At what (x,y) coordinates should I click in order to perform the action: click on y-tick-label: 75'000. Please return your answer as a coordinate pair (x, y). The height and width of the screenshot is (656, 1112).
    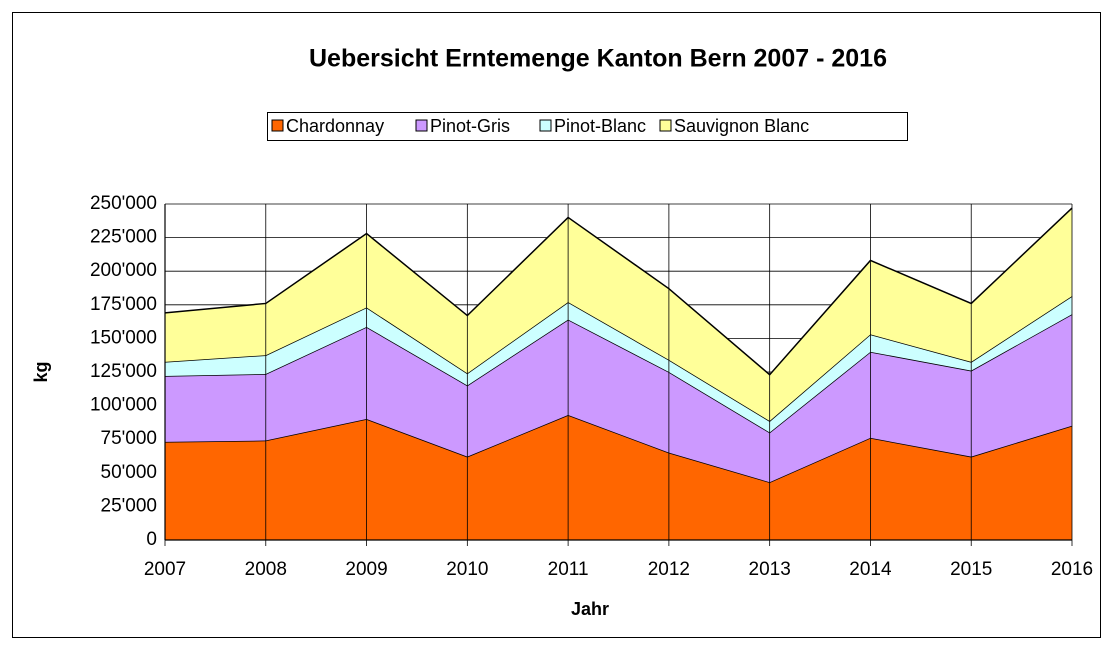
    Looking at the image, I should click on (129, 438).